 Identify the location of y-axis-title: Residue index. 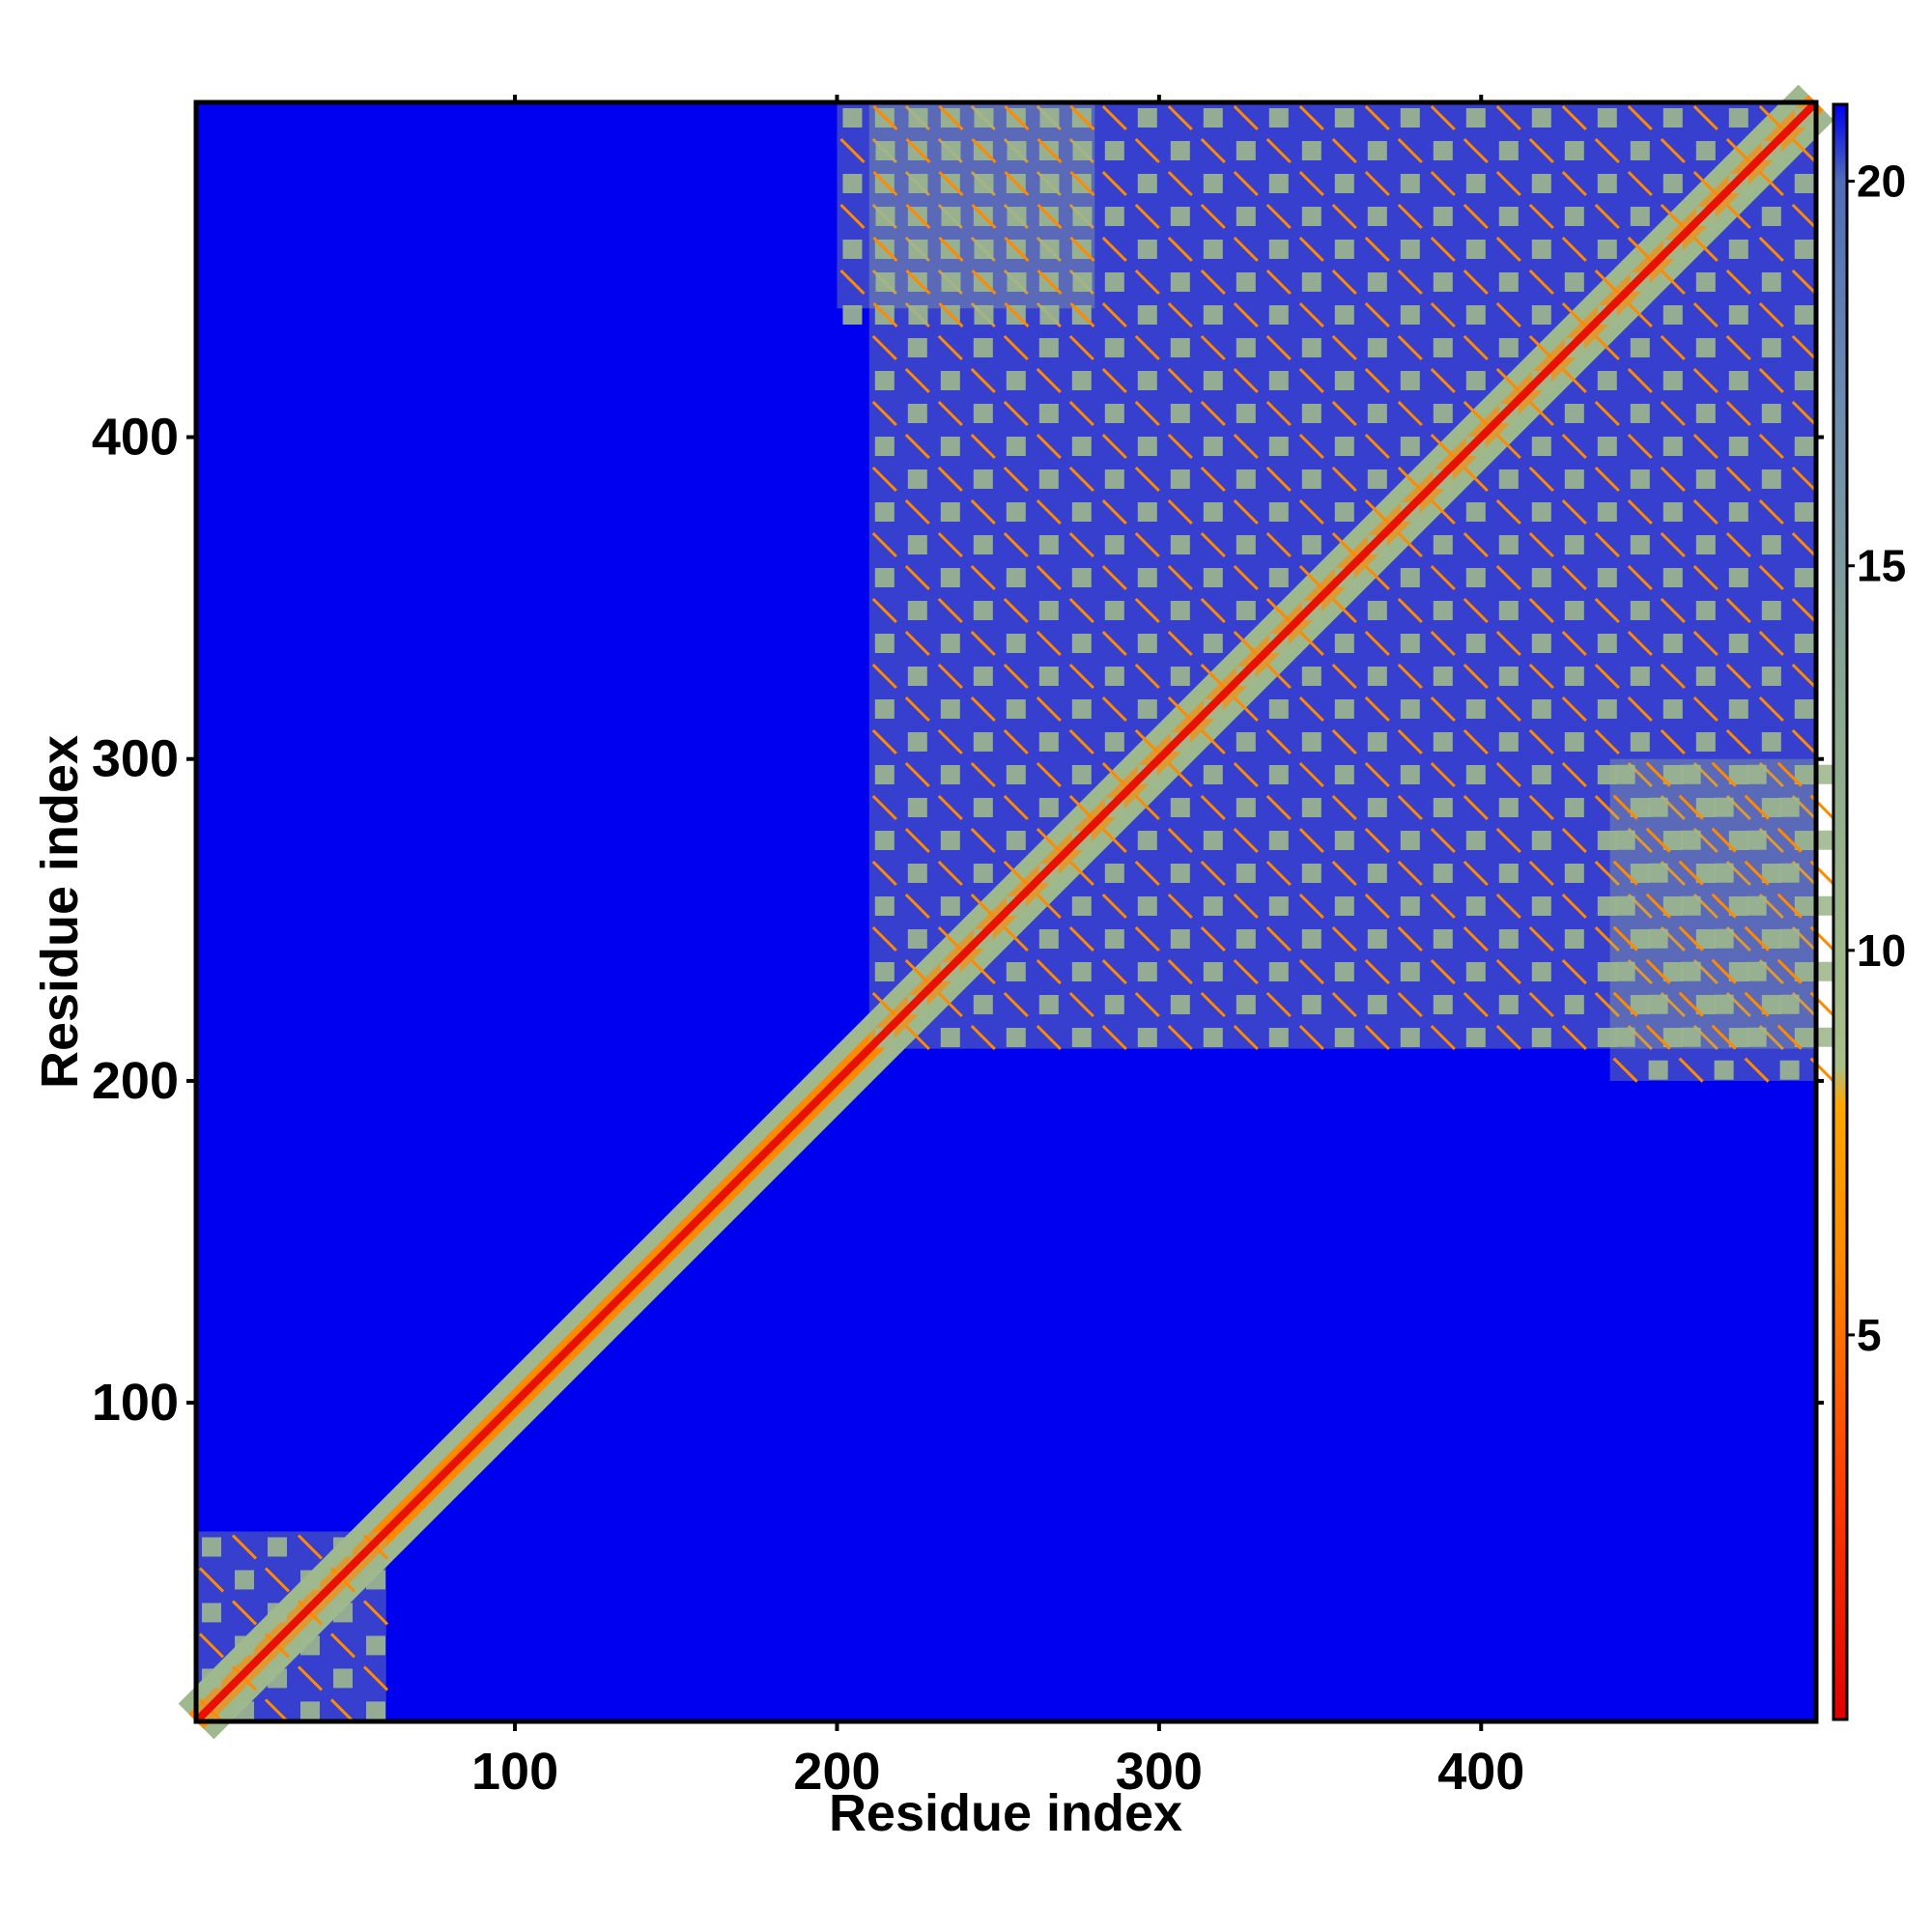
(60, 912).